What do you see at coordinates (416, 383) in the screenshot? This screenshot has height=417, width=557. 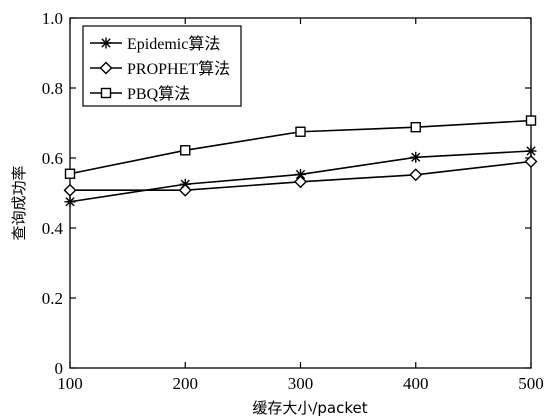 I see `x-tick-label: 400` at bounding box center [416, 383].